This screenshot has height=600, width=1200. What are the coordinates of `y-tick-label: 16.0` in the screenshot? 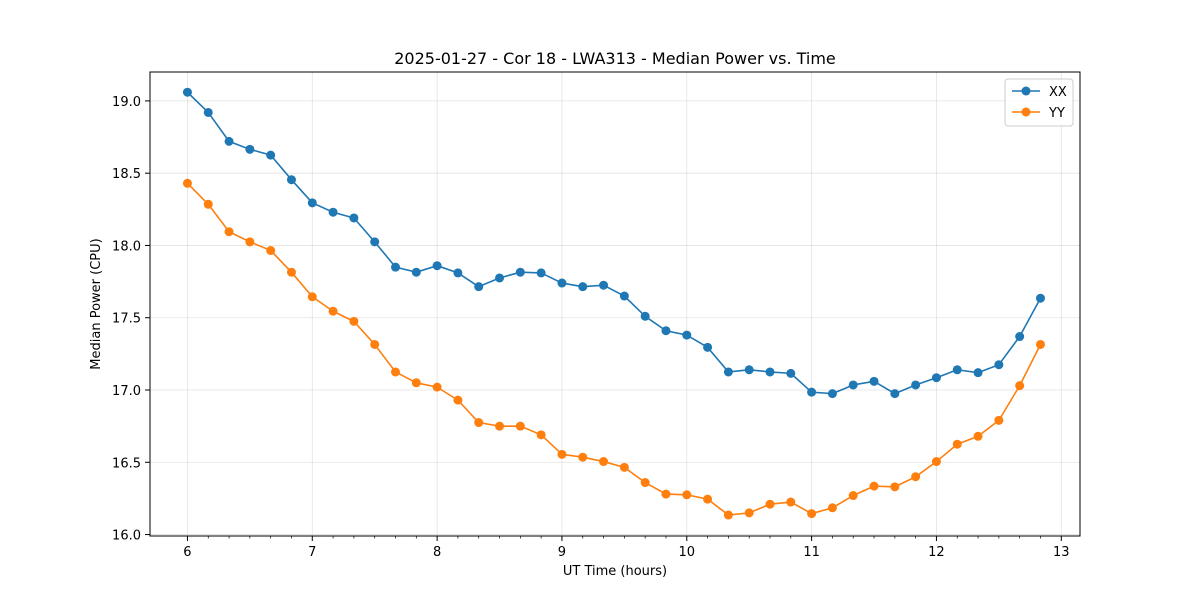 It's located at (126, 536).